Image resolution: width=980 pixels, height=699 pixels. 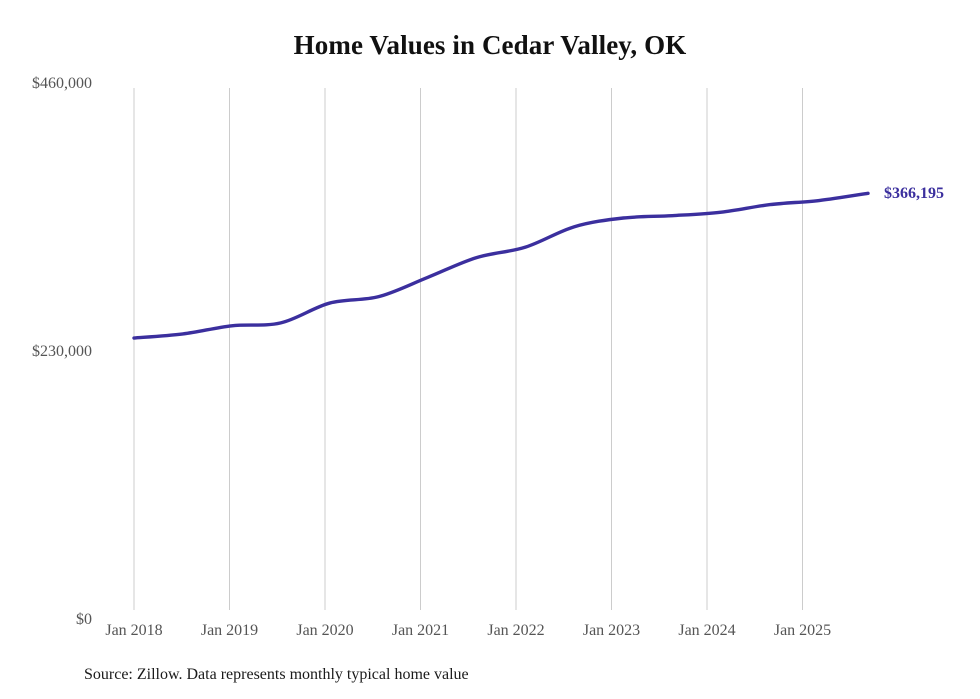 I want to click on x-axis-tick-label: Jan 2020, so click(x=325, y=630).